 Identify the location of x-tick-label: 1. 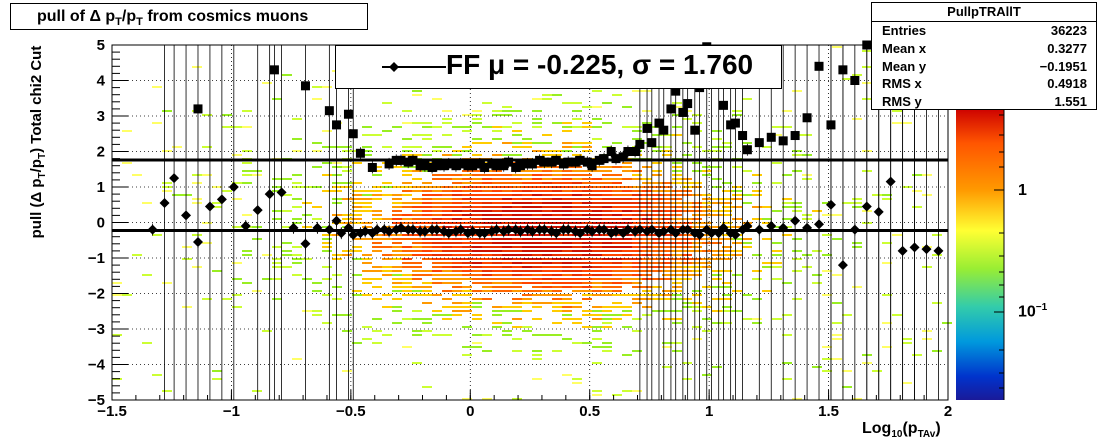
(709, 411).